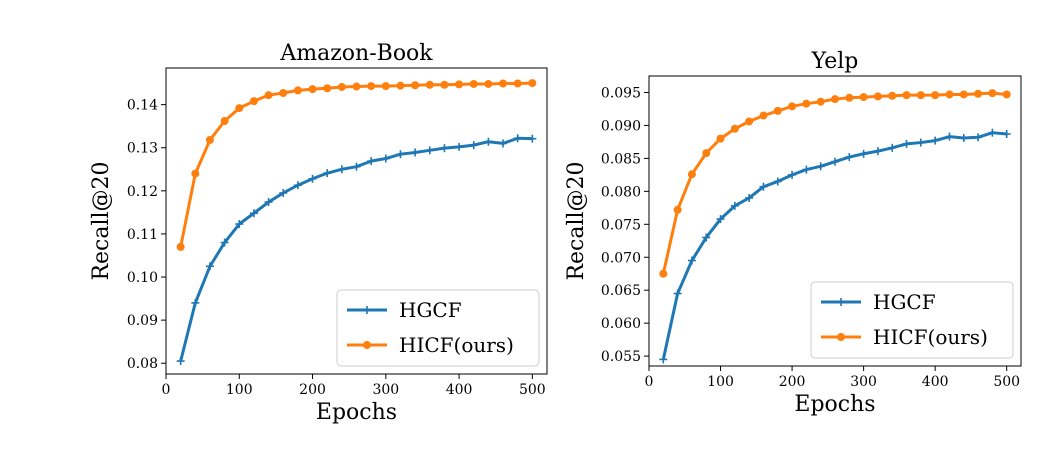 This screenshot has width=1061, height=457. What do you see at coordinates (142, 106) in the screenshot?
I see `y-tick-label: 0.14` at bounding box center [142, 106].